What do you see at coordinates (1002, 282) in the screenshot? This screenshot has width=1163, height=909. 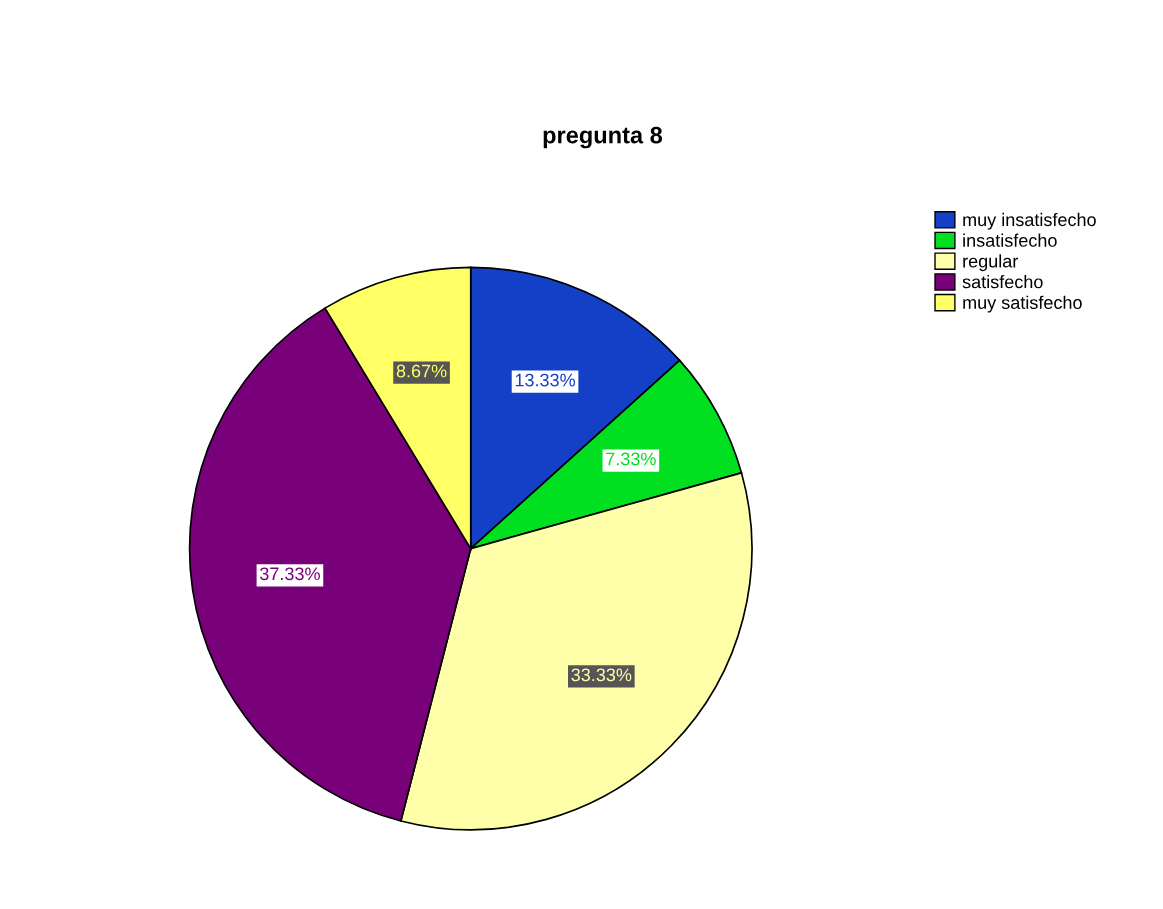 I see `legend-label: satisfecho` at bounding box center [1002, 282].